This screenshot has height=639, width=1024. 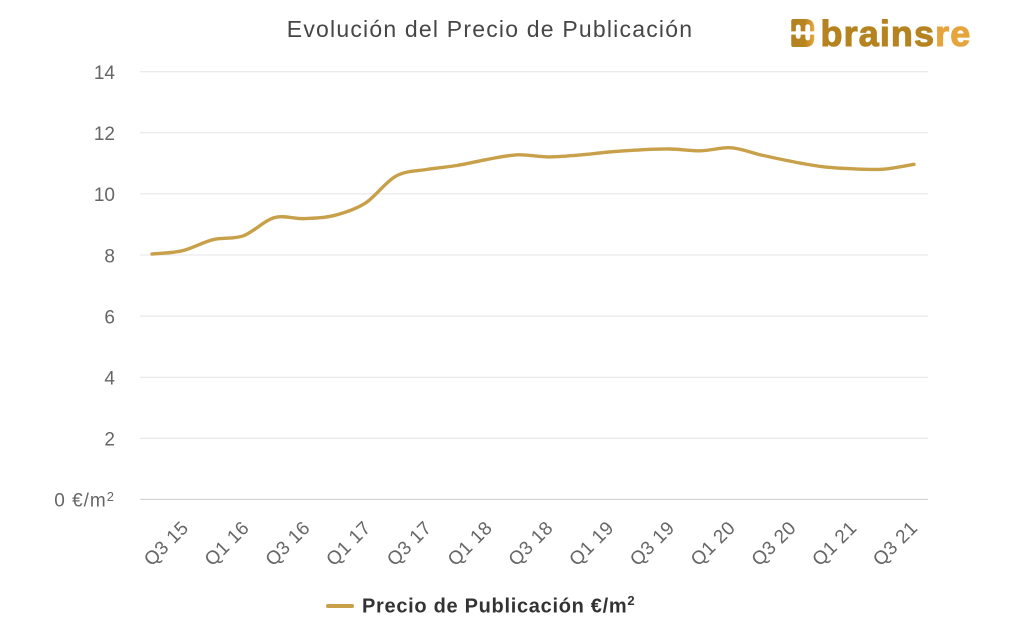 What do you see at coordinates (713, 544) in the screenshot?
I see `svg-text: Q1 20` at bounding box center [713, 544].